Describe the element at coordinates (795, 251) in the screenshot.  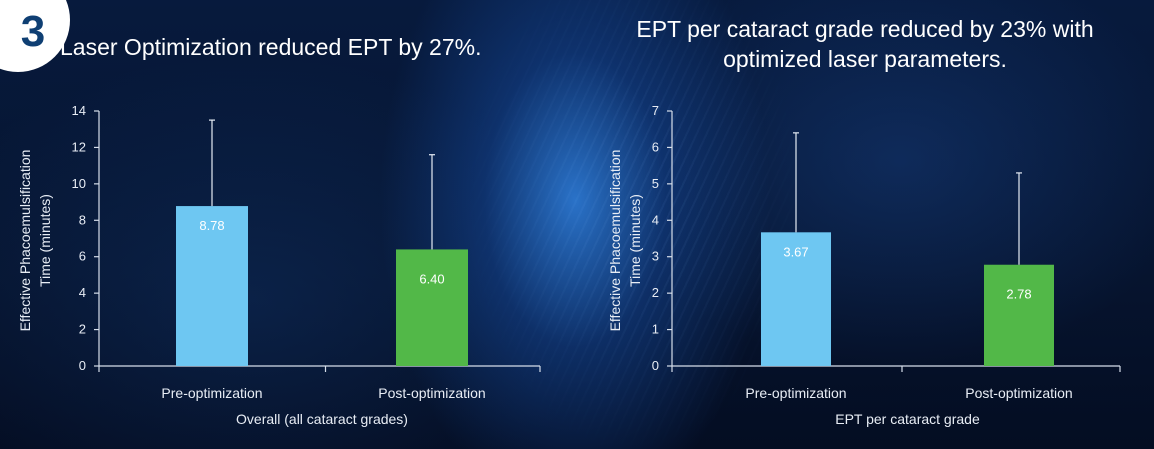
I see `chart2-data-label-0: 3.67` at that location.